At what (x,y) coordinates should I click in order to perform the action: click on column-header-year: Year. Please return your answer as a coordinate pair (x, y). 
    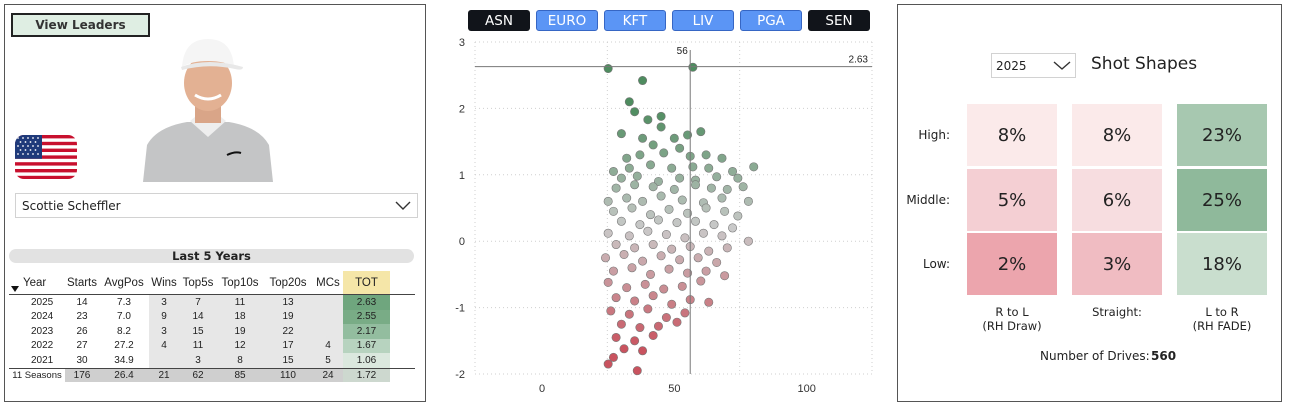
    Looking at the image, I should click on (37, 282).